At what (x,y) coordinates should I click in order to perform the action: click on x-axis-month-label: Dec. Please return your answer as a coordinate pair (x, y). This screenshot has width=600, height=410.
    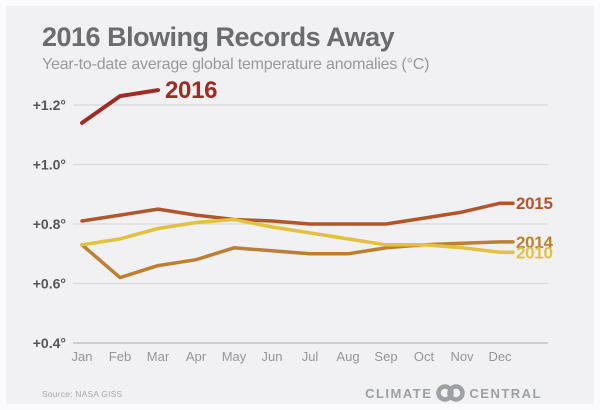
    Looking at the image, I should click on (500, 356).